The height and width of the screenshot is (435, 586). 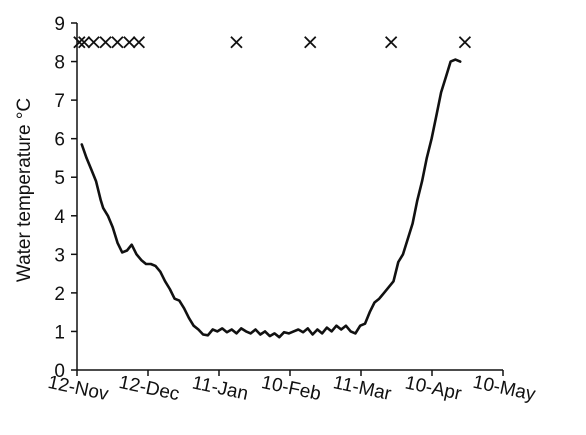 I want to click on y-axis-title: Water temperature °C, so click(x=24, y=190).